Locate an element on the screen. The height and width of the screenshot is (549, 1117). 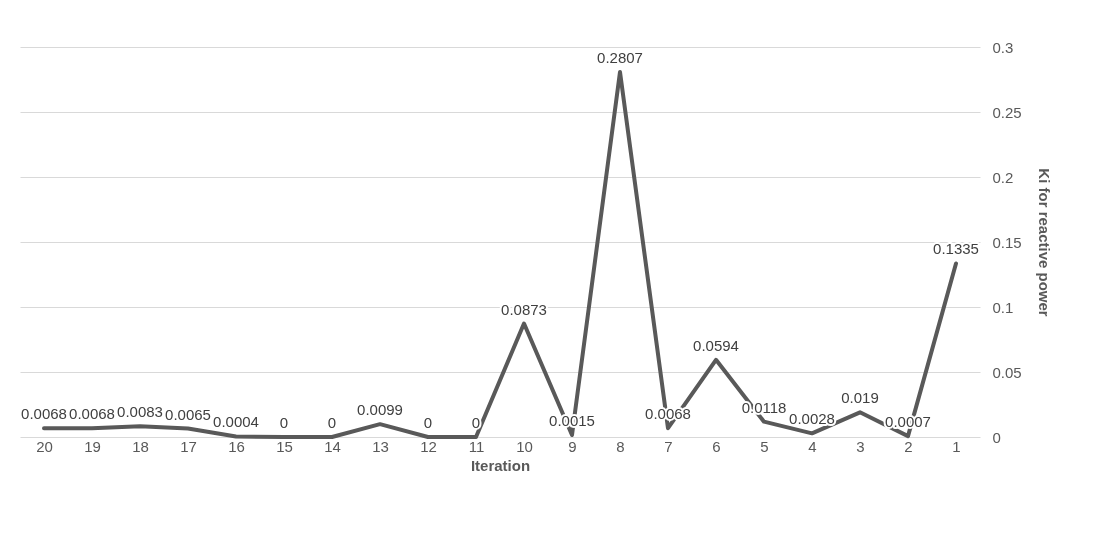
data-label: 0.0594 is located at coordinates (716, 345).